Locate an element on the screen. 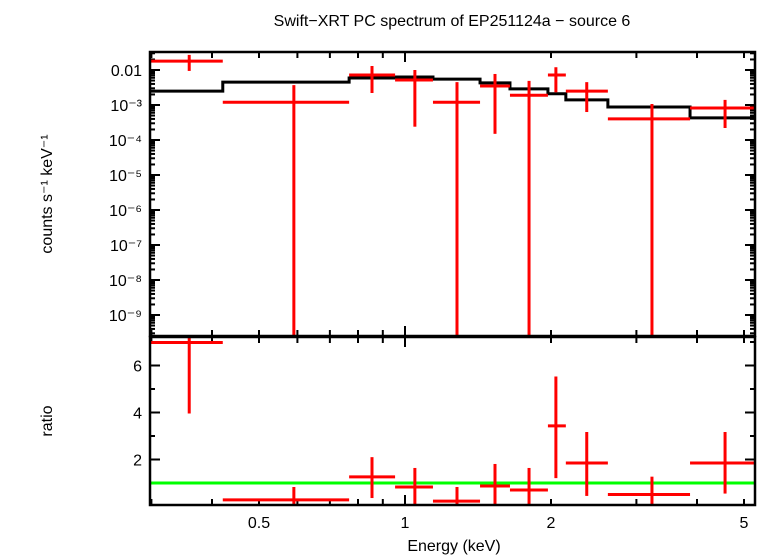 The image size is (766, 556). y-tick-label: 10⁻⁶ is located at coordinates (125, 211).